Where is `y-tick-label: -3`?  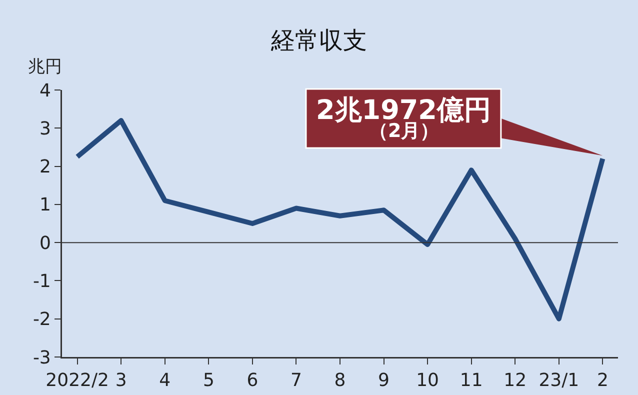 y-tick-label: -3 is located at coordinates (41, 357).